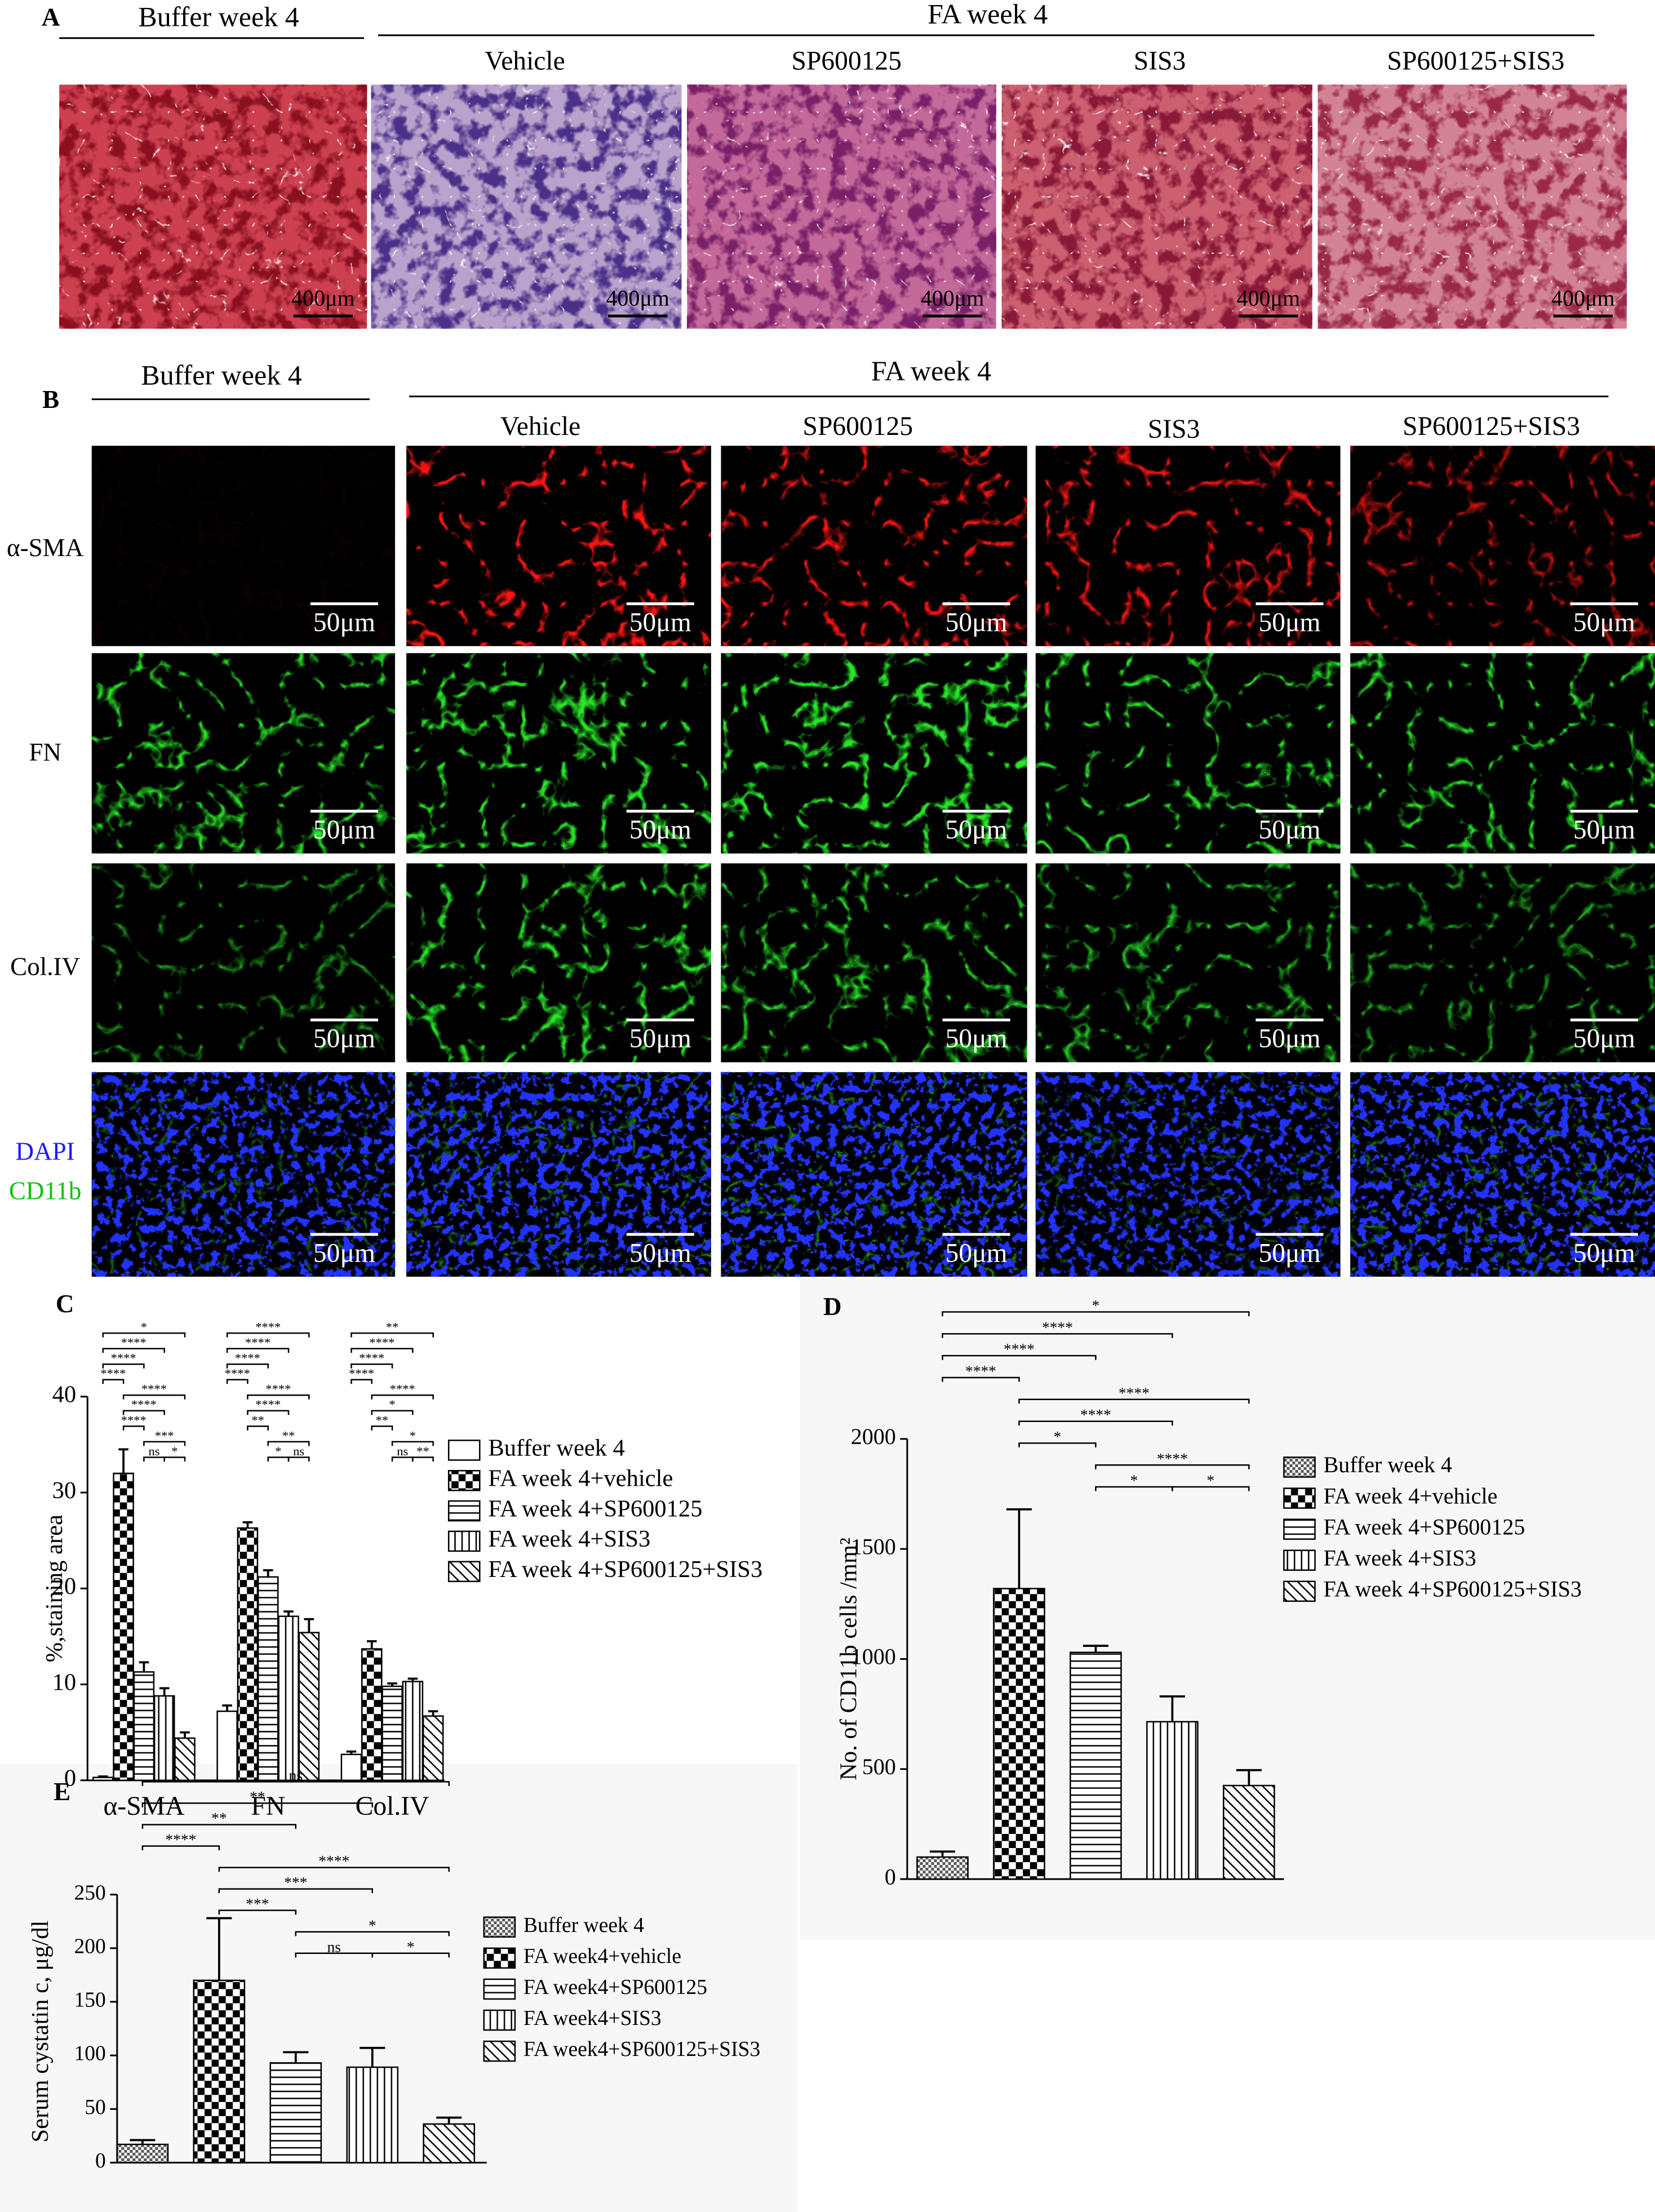  Describe the element at coordinates (70, 1779) in the screenshot. I see `y-tick-label: 0` at that location.